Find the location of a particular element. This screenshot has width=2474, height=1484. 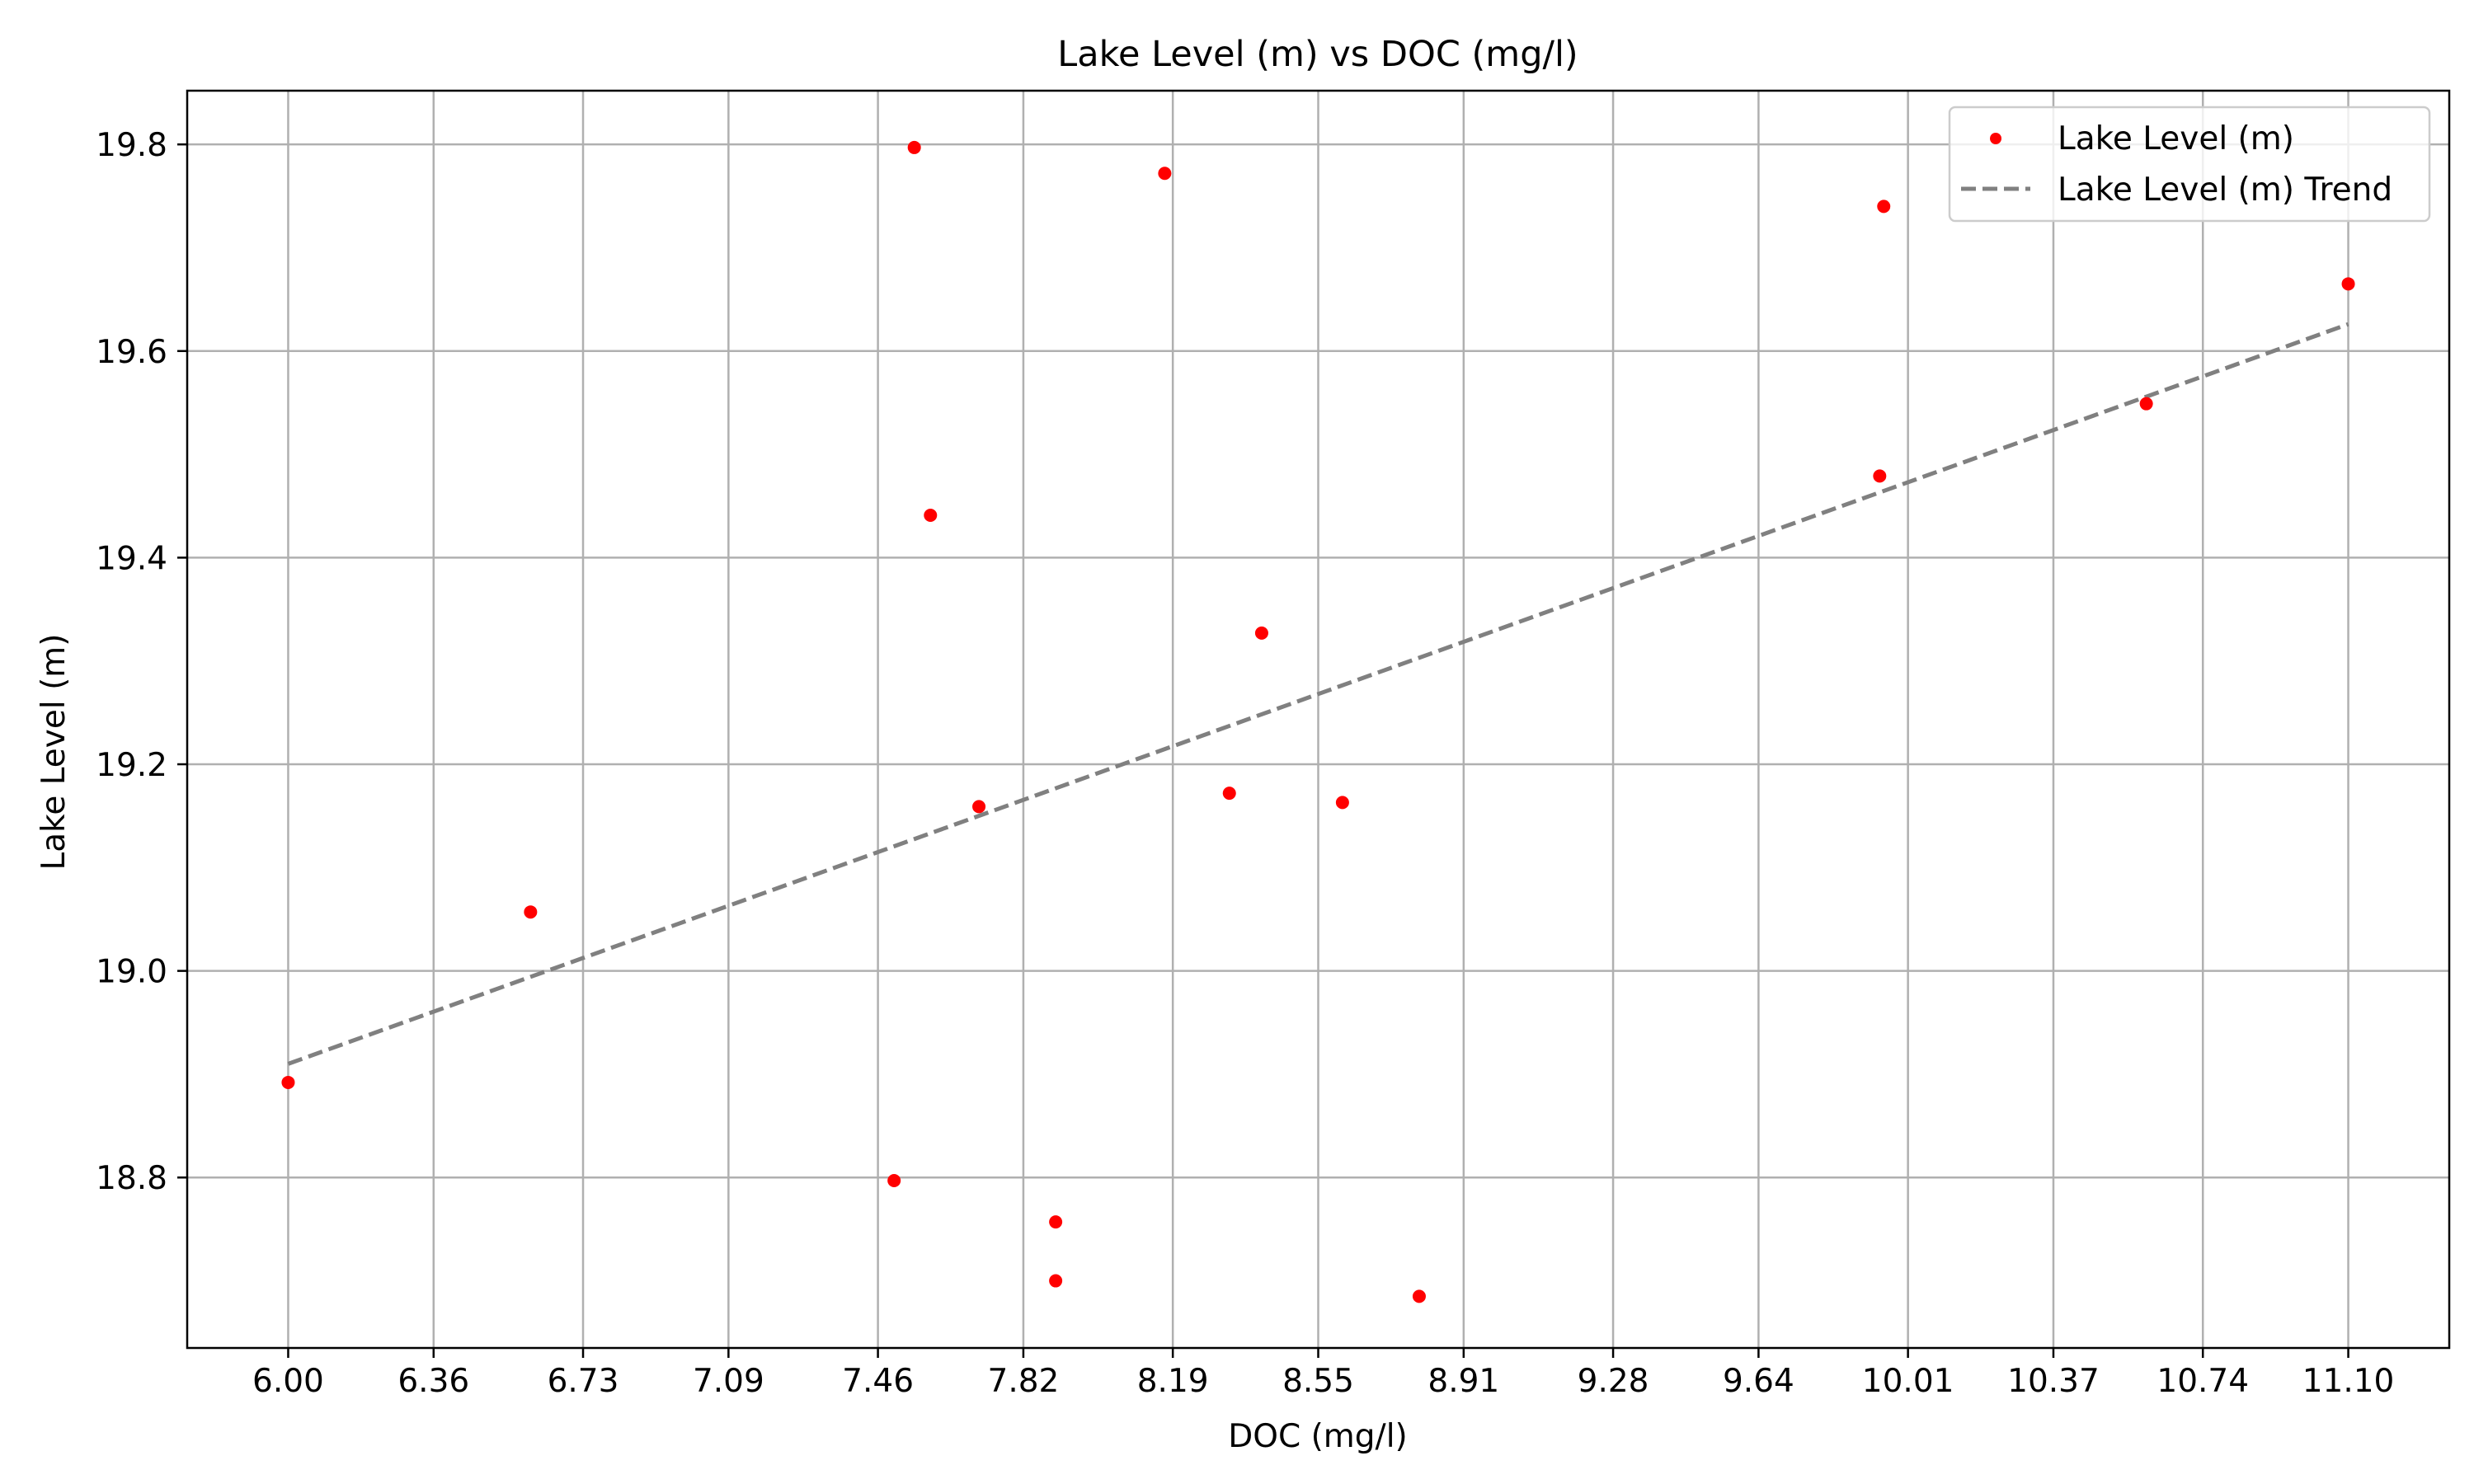

x-tick-label: 7.09 is located at coordinates (728, 1381).